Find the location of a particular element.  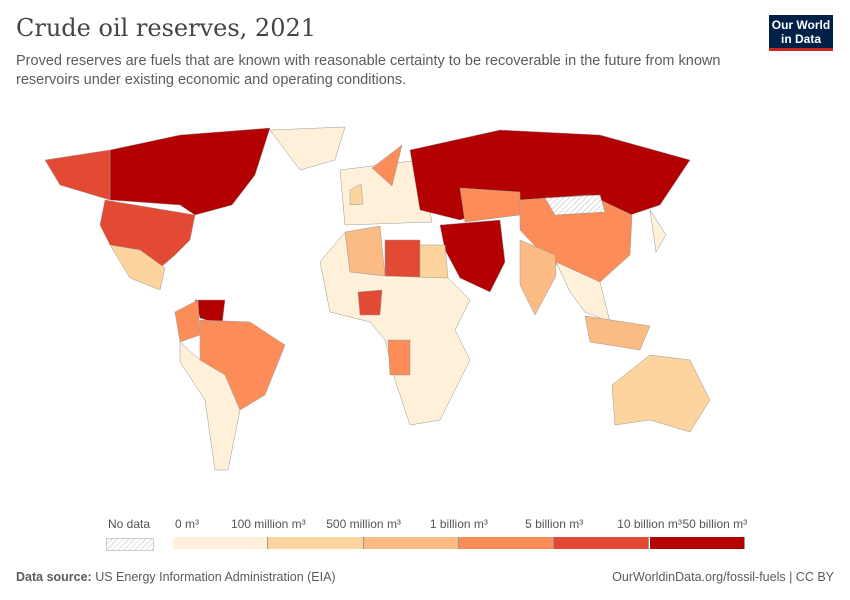

page-title: Crude oil reserves, 2021 is located at coordinates (166, 28).